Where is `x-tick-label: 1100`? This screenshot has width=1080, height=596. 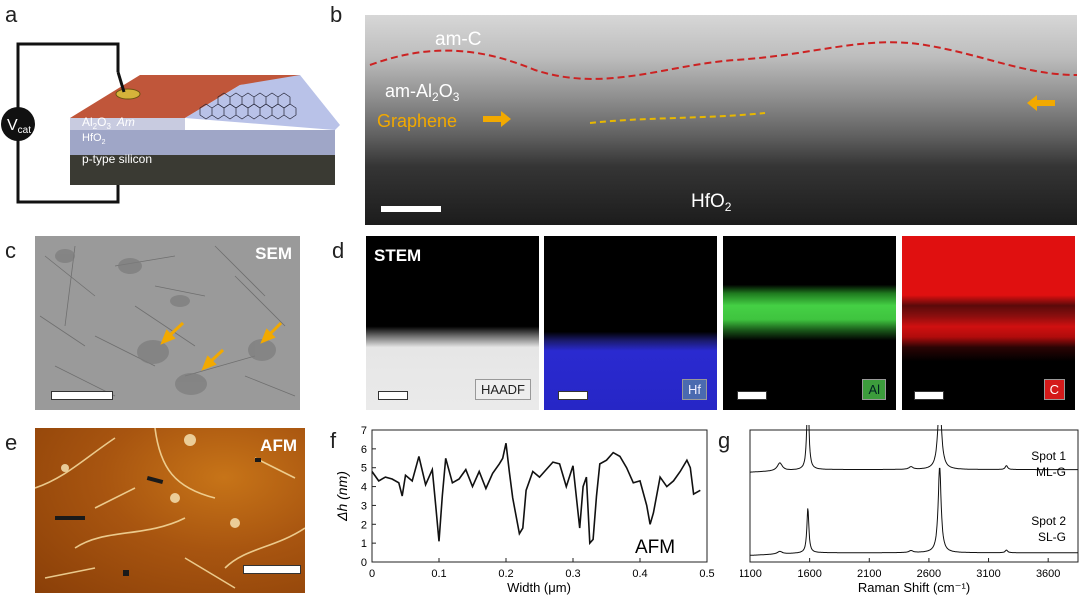
x-tick-label: 1100 is located at coordinates (751, 574).